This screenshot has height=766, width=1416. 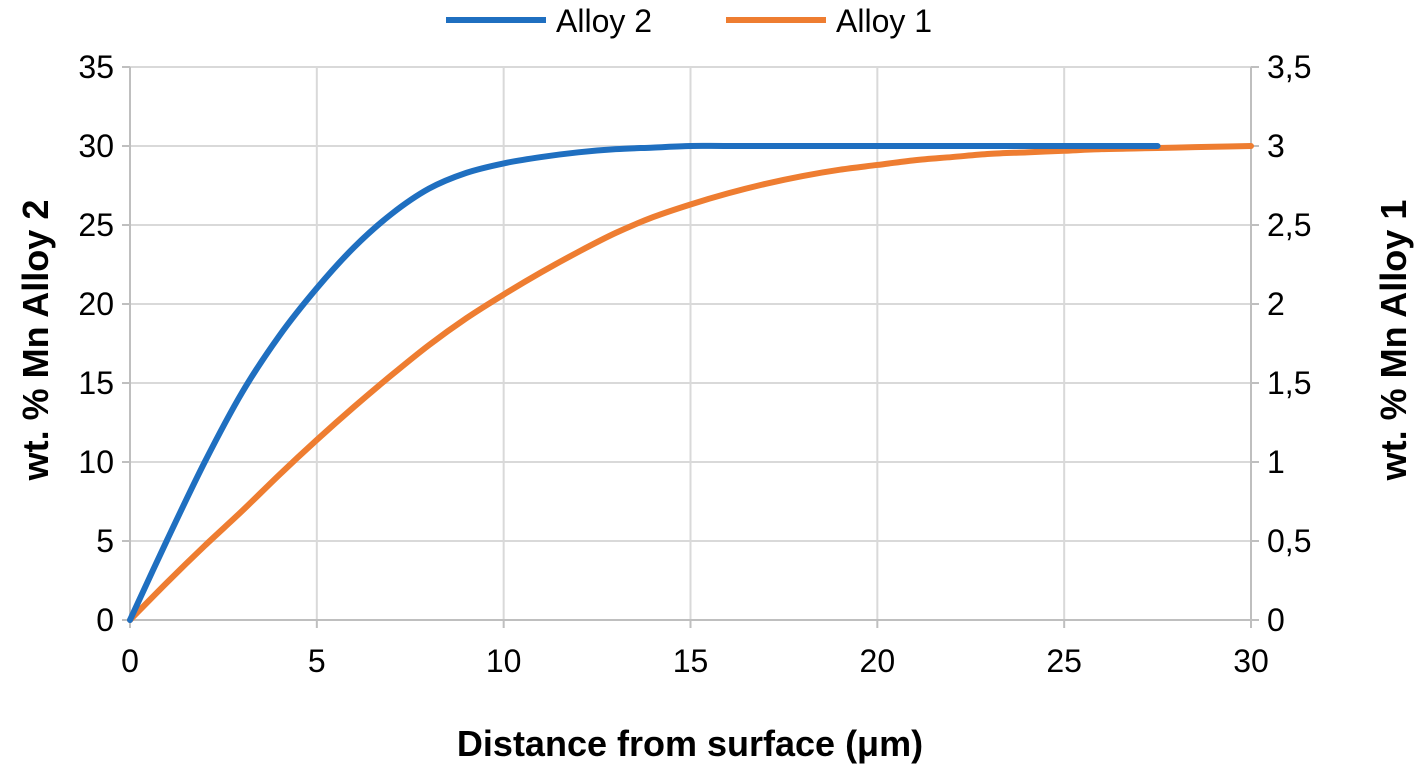 I want to click on x-axis-title: Distance from surface (μm), so click(x=690, y=743).